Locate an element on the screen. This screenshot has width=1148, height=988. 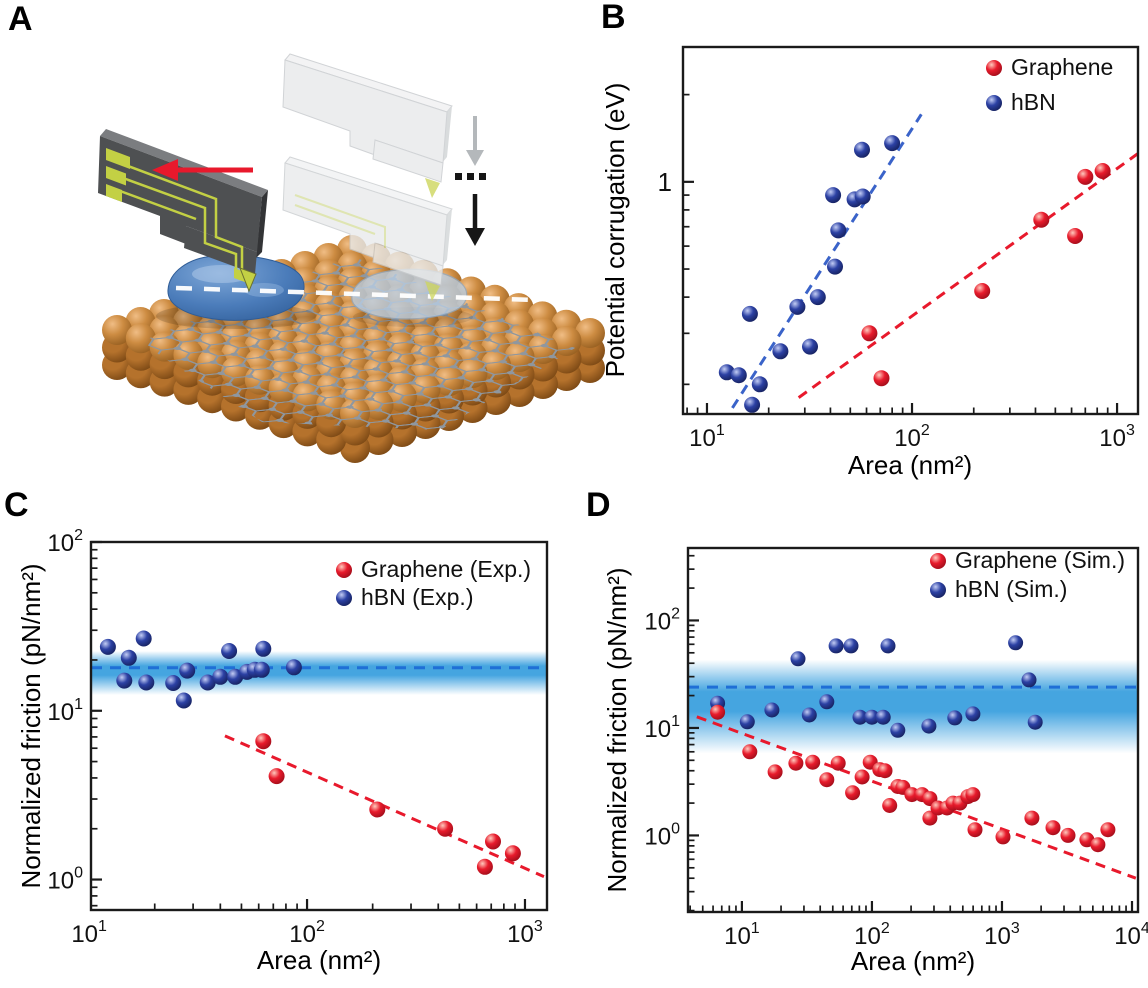
slide-left-arrow-icon is located at coordinates (202, 170).